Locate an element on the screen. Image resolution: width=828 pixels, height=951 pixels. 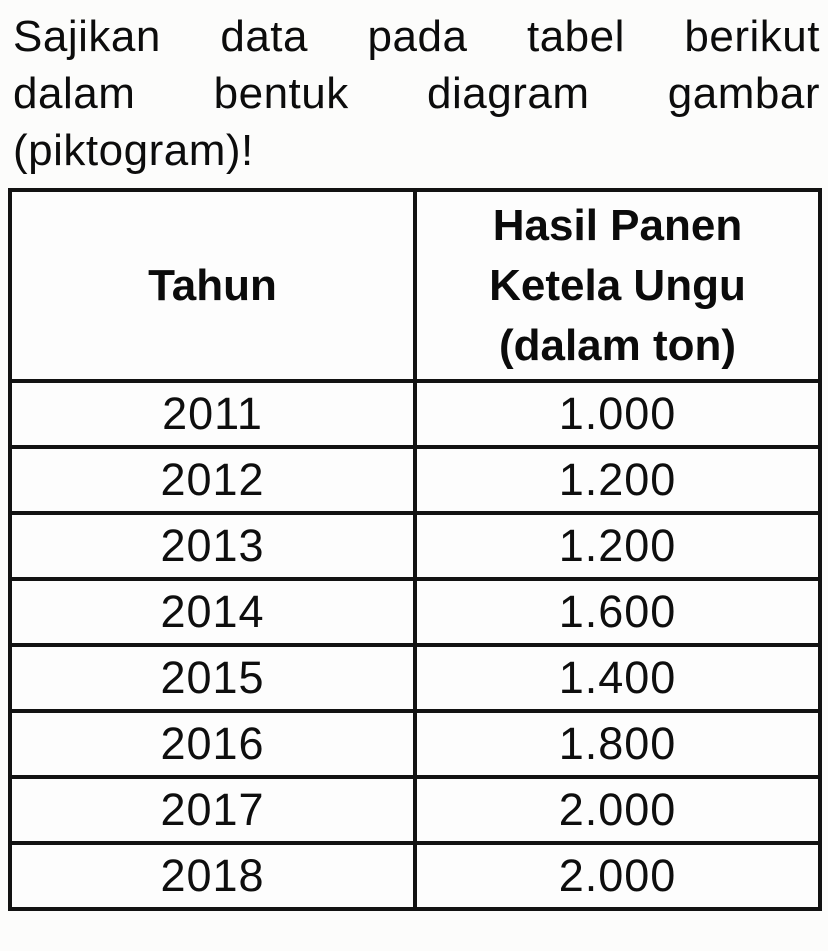
table-row: 2015 1.400 is located at coordinates (415, 678).